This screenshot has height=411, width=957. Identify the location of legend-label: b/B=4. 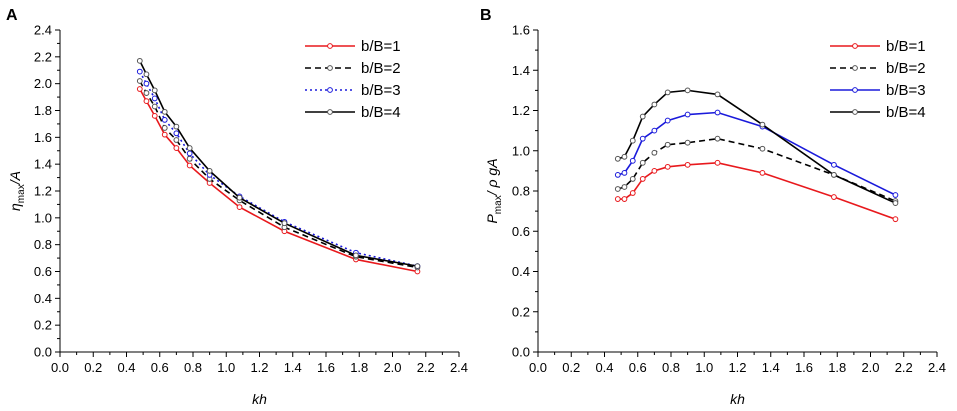
(381, 112).